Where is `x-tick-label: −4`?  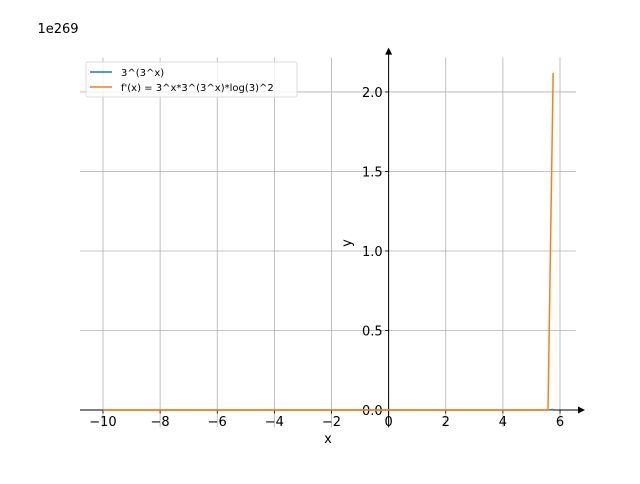 x-tick-label: −4 is located at coordinates (274, 422).